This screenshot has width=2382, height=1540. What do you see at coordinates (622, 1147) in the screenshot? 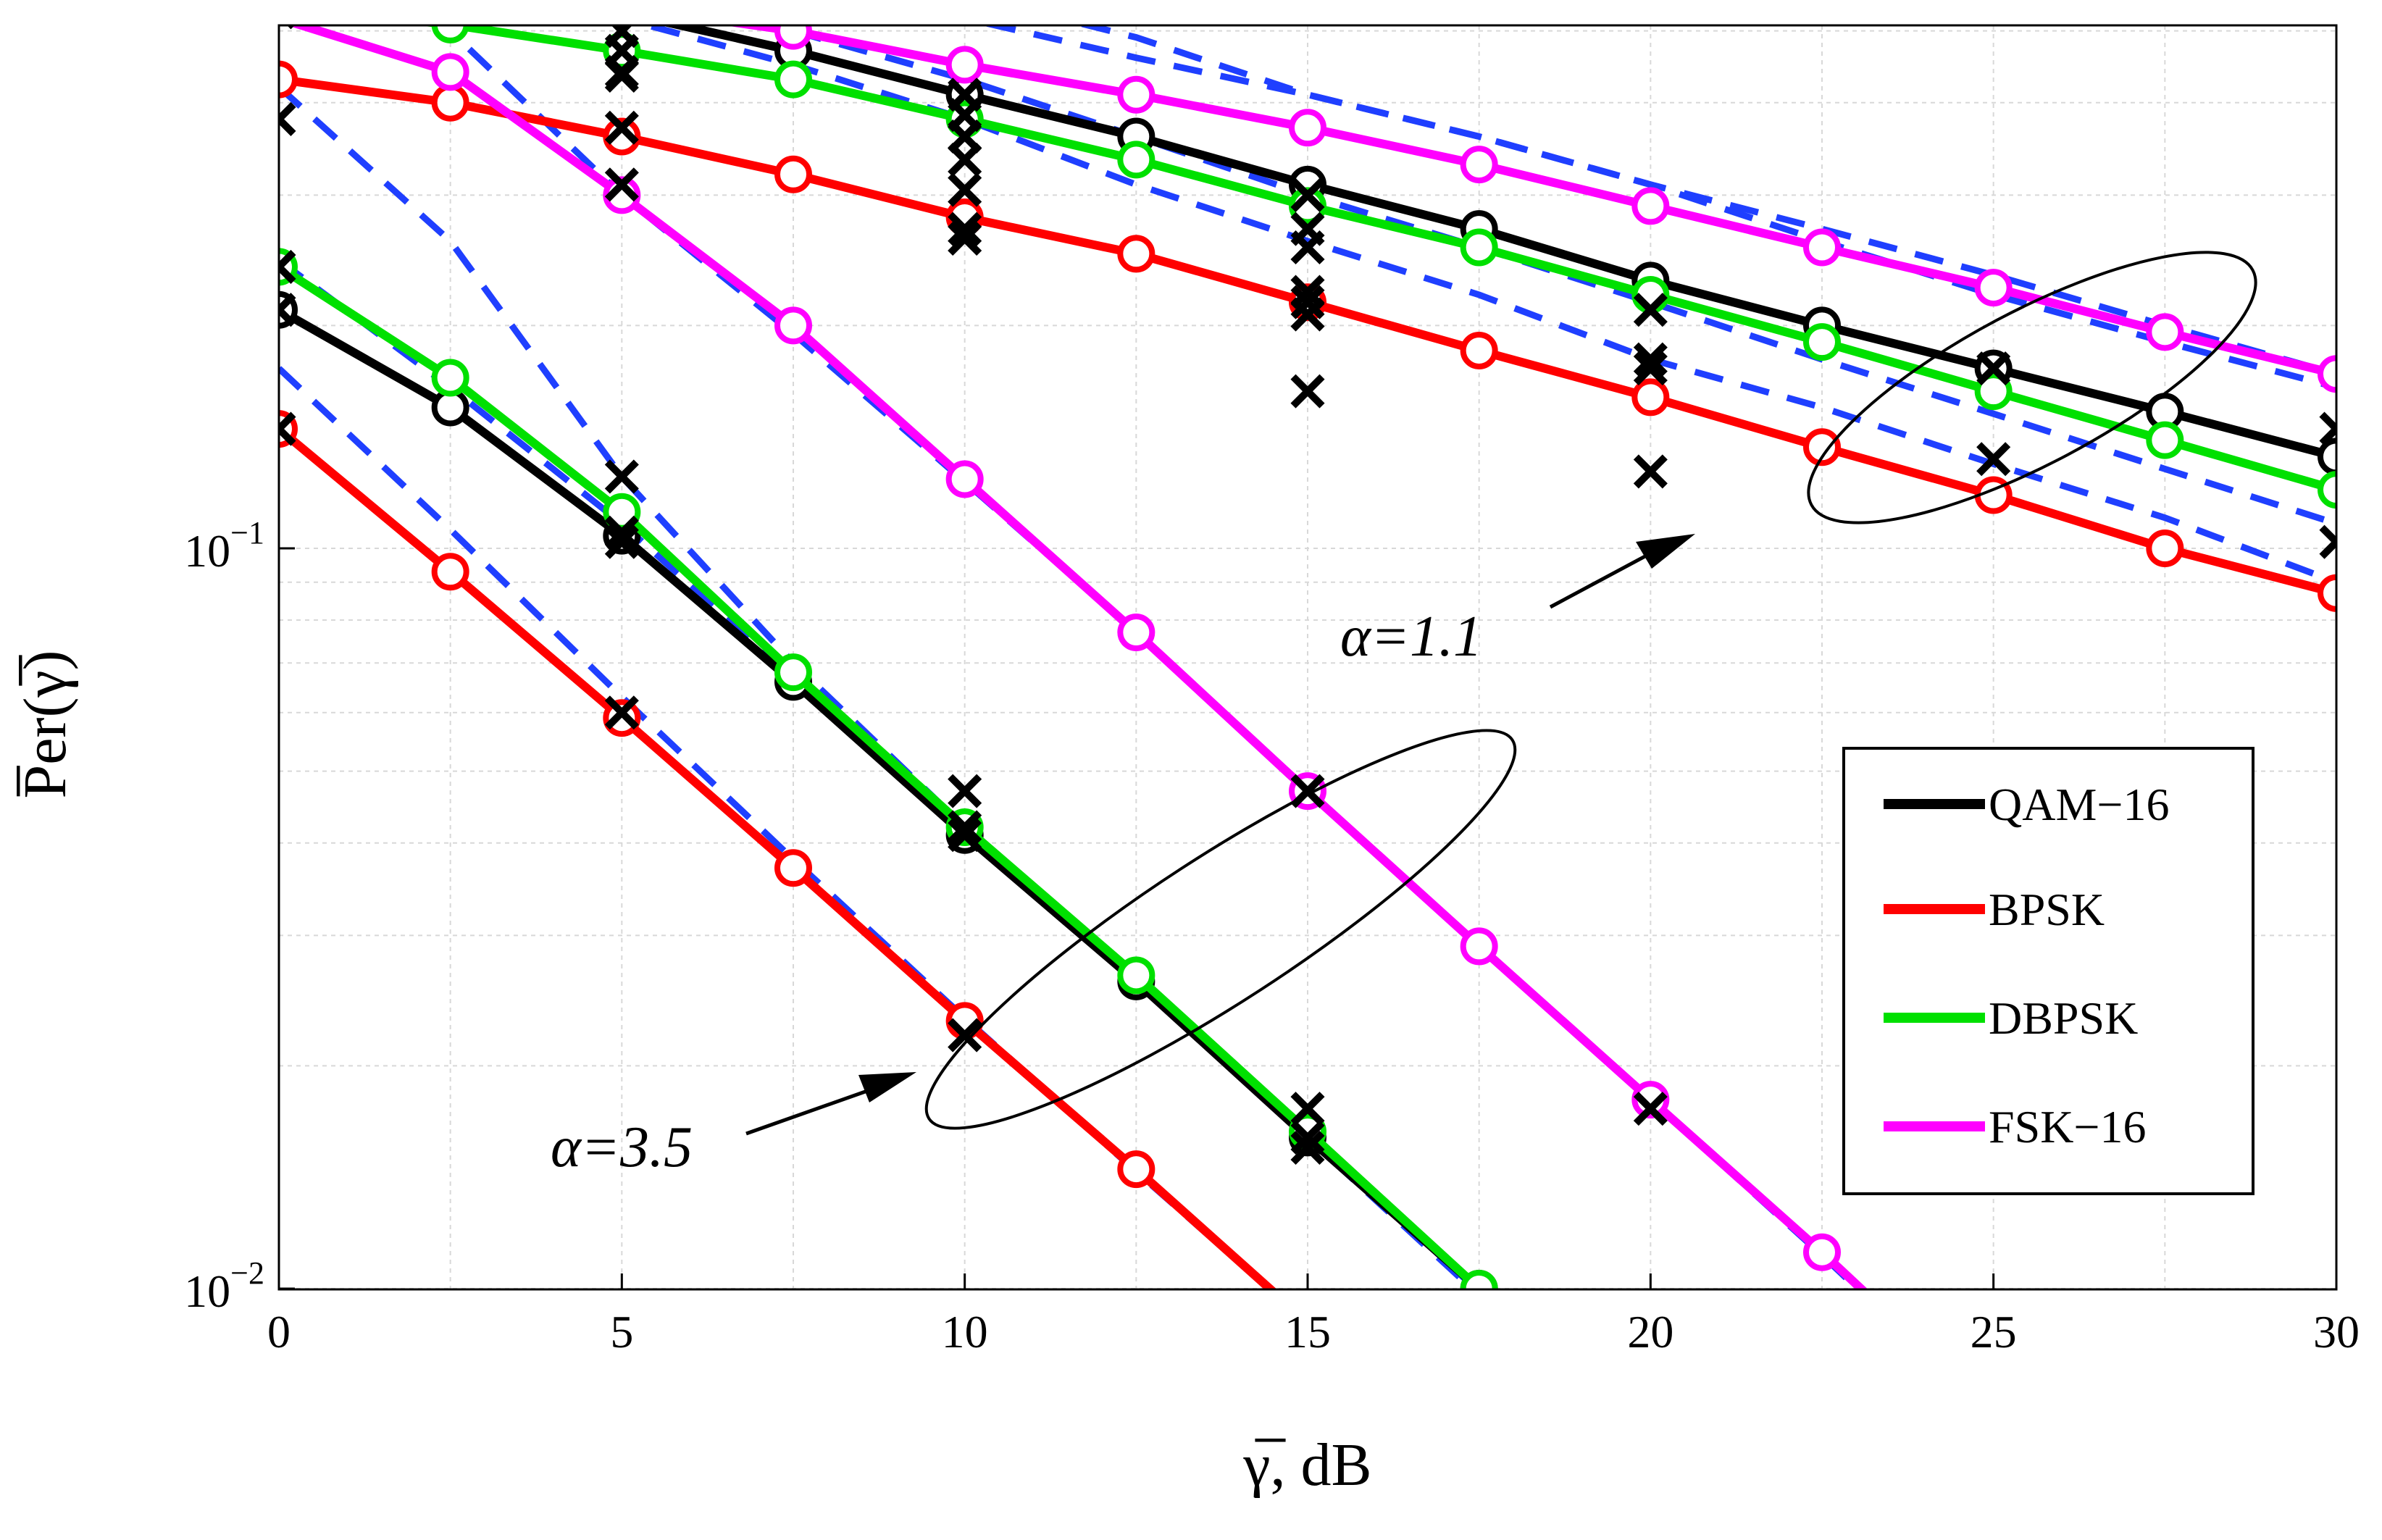
I see `annotation-label-alpha-3-5: α=3.5` at bounding box center [622, 1147].